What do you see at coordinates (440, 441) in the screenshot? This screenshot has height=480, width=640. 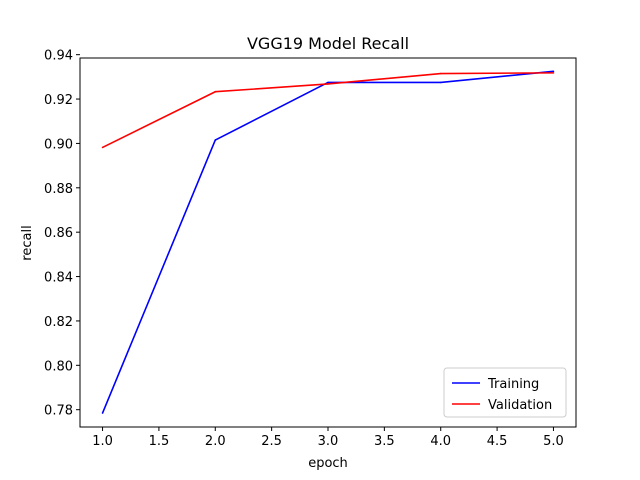 I see `x-tick-label: 4.0` at bounding box center [440, 441].